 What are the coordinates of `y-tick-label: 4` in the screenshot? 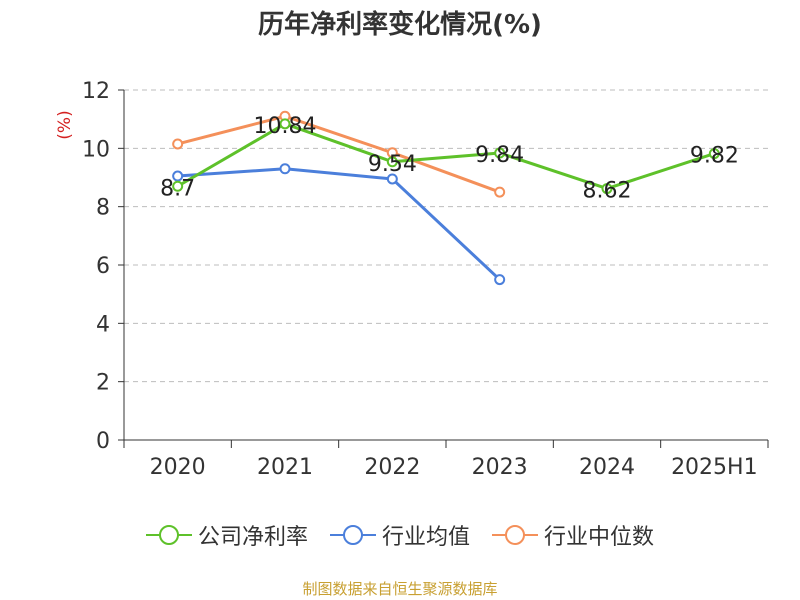 It's located at (103, 324).